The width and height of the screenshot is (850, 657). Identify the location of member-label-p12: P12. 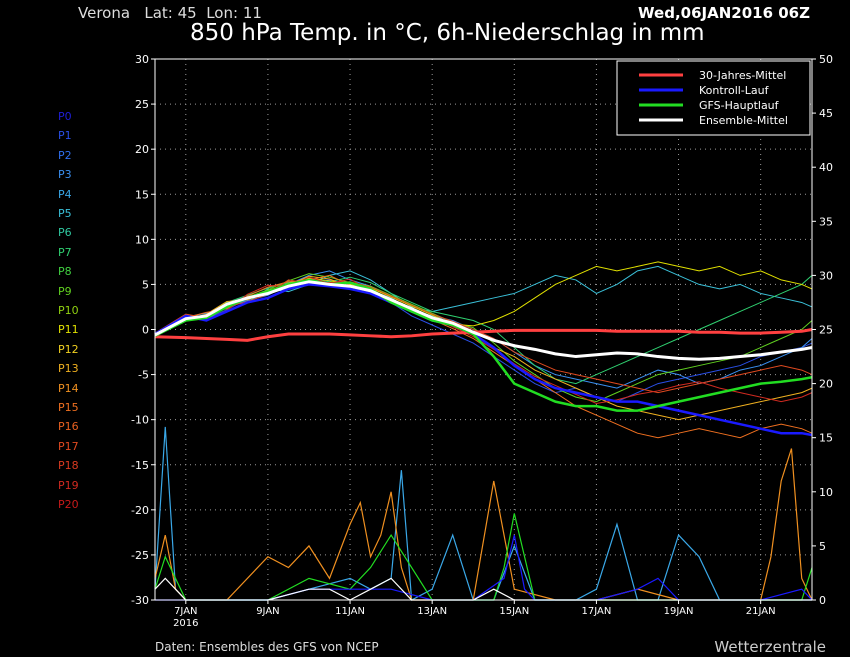
(68, 349).